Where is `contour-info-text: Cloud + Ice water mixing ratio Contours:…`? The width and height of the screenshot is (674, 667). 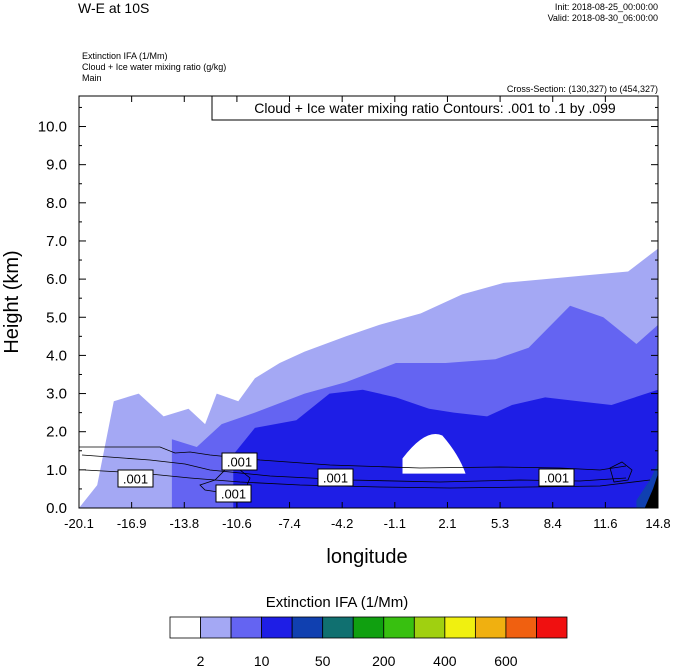 contour-info-text: Cloud + Ice water mixing ratio Contours:… is located at coordinates (435, 108).